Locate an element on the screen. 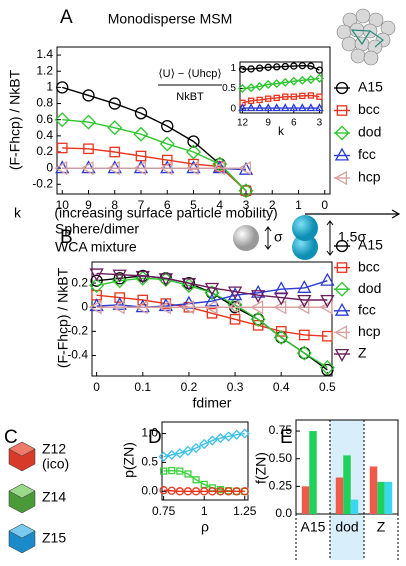 This screenshot has width=406, height=566. y-tick-label: 0.6 is located at coordinates (44, 119).